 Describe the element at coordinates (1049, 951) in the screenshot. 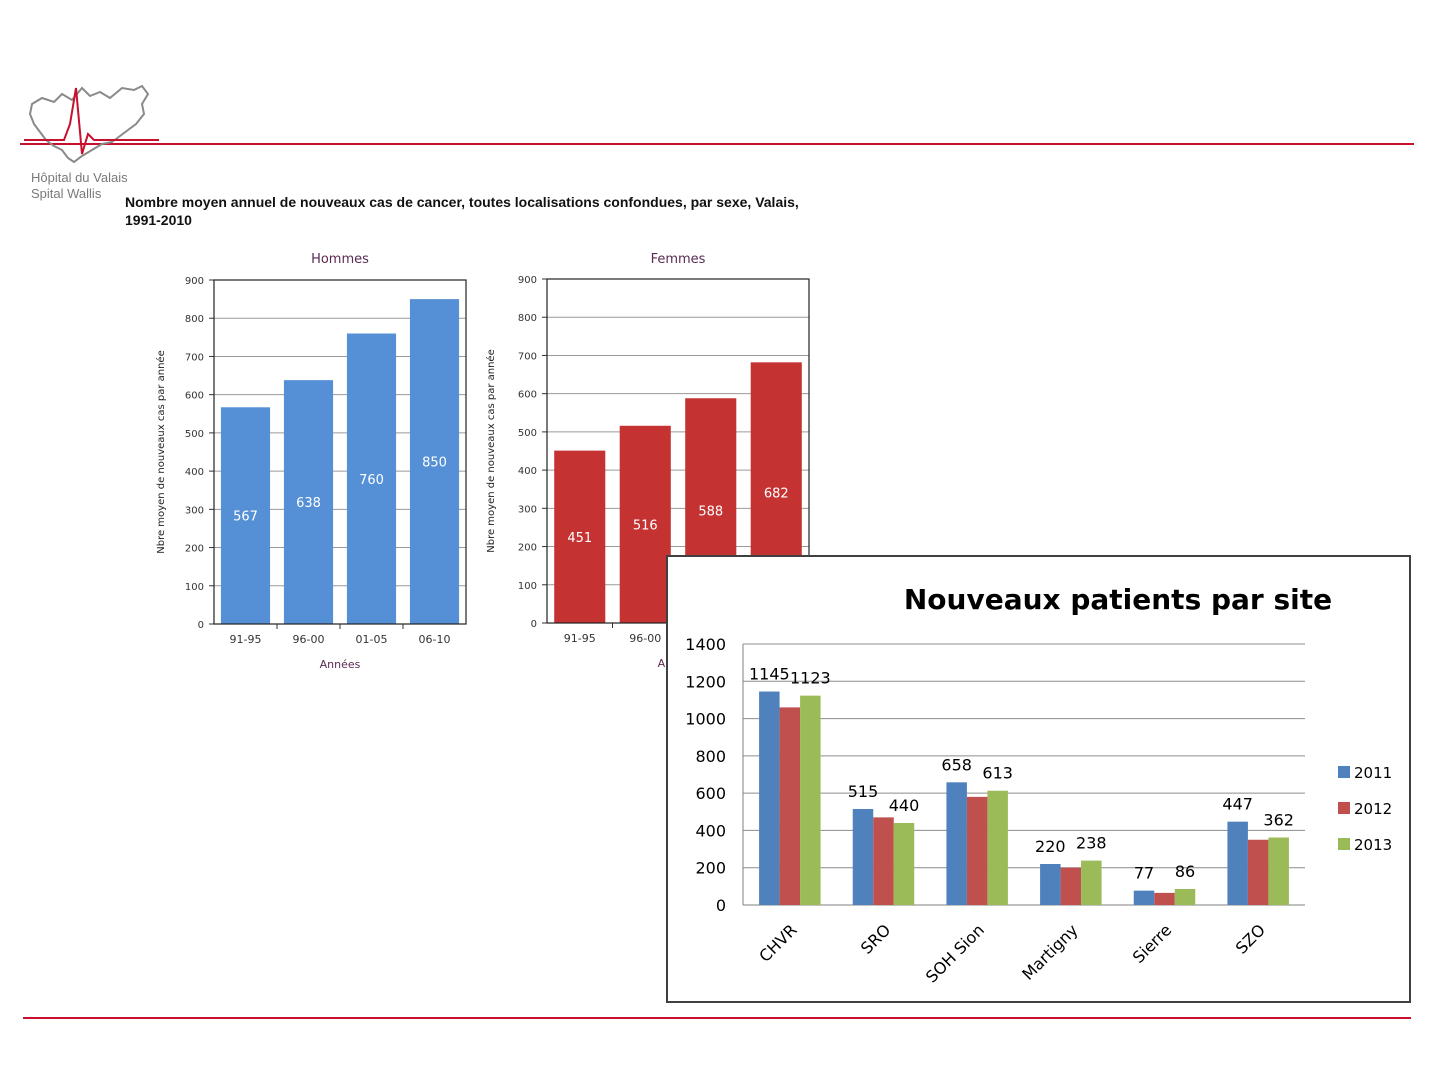

I see `x-tick-label: Martigny` at that location.